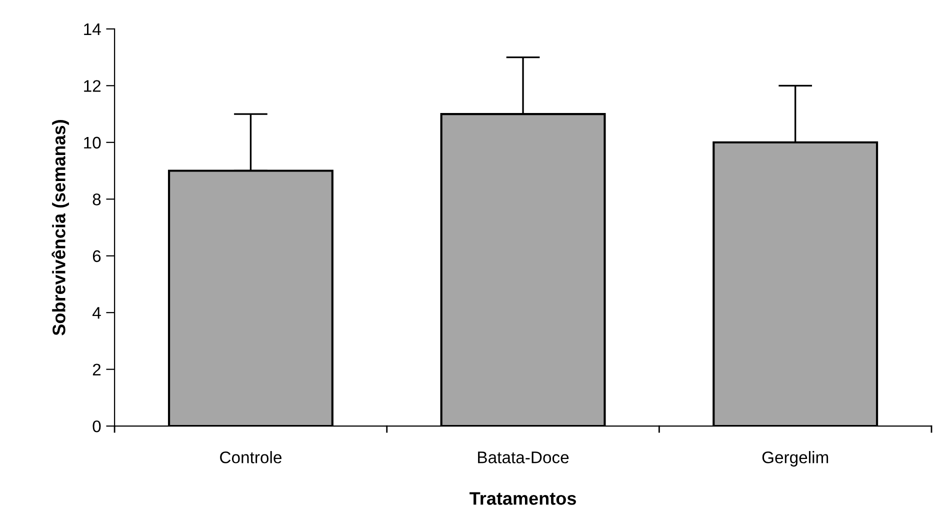  I want to click on x-tick-label: Gergelim, so click(795, 459).